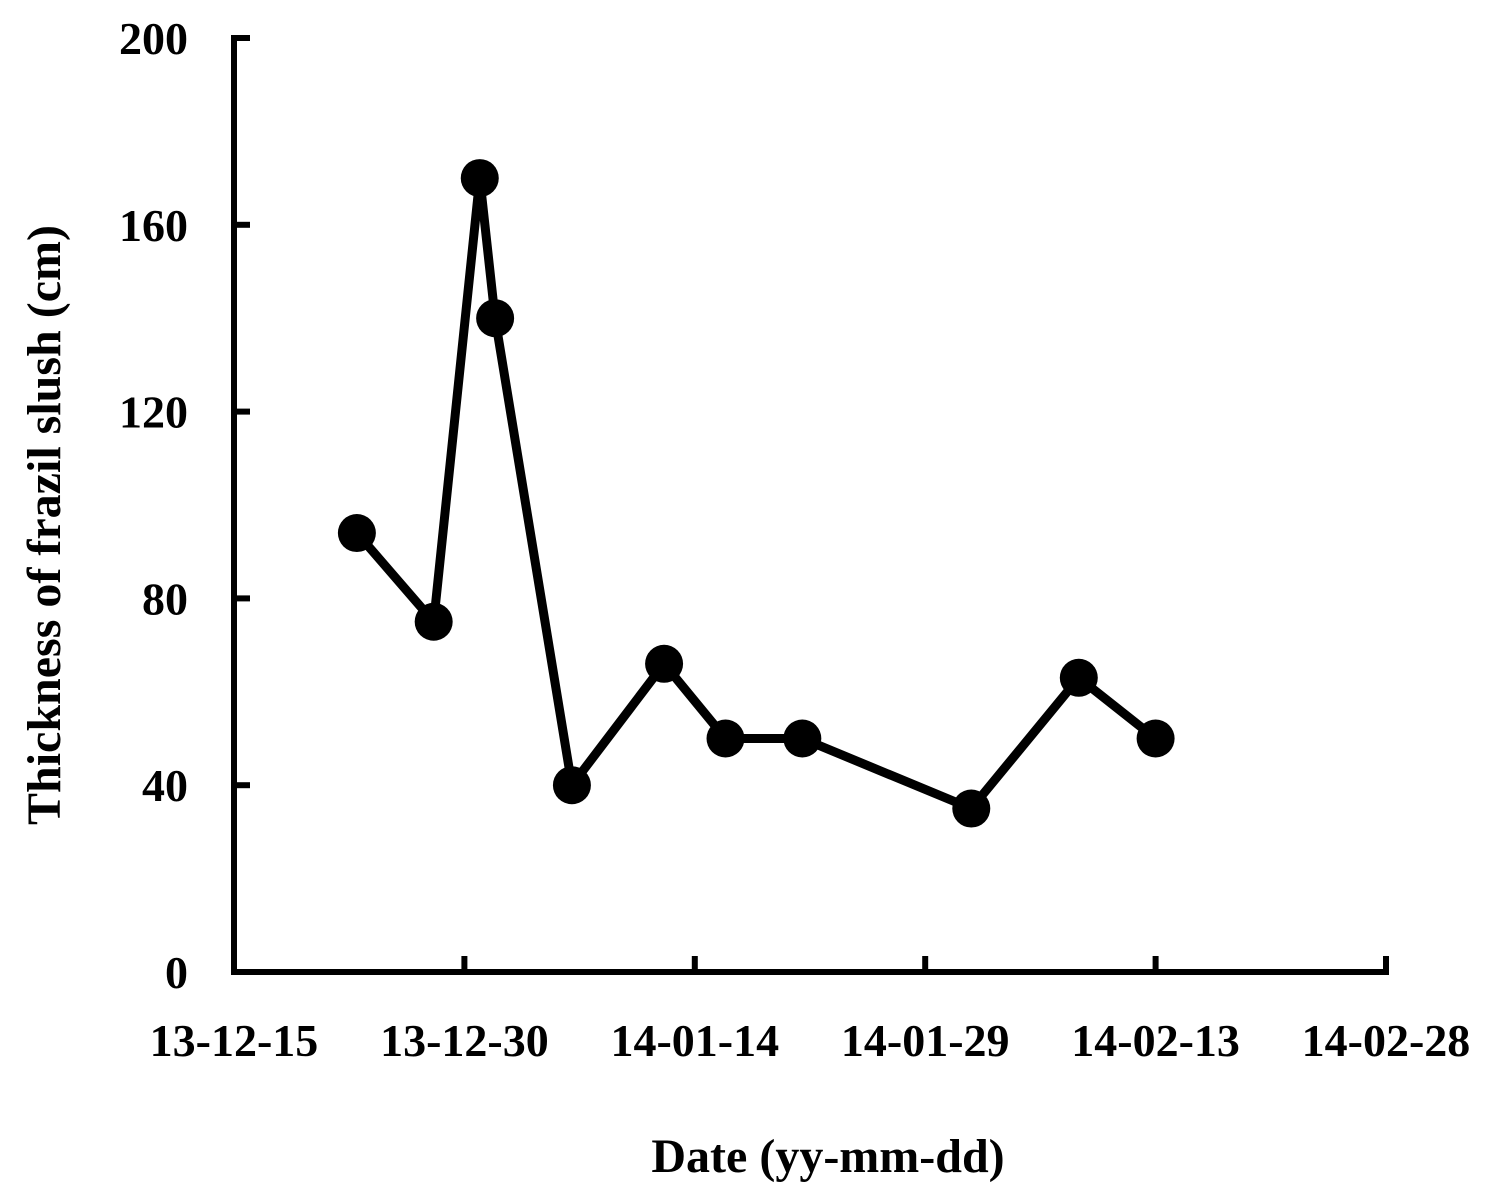 The width and height of the screenshot is (1501, 1193). What do you see at coordinates (234, 1040) in the screenshot?
I see `x-tick-label: 13-12-15` at bounding box center [234, 1040].